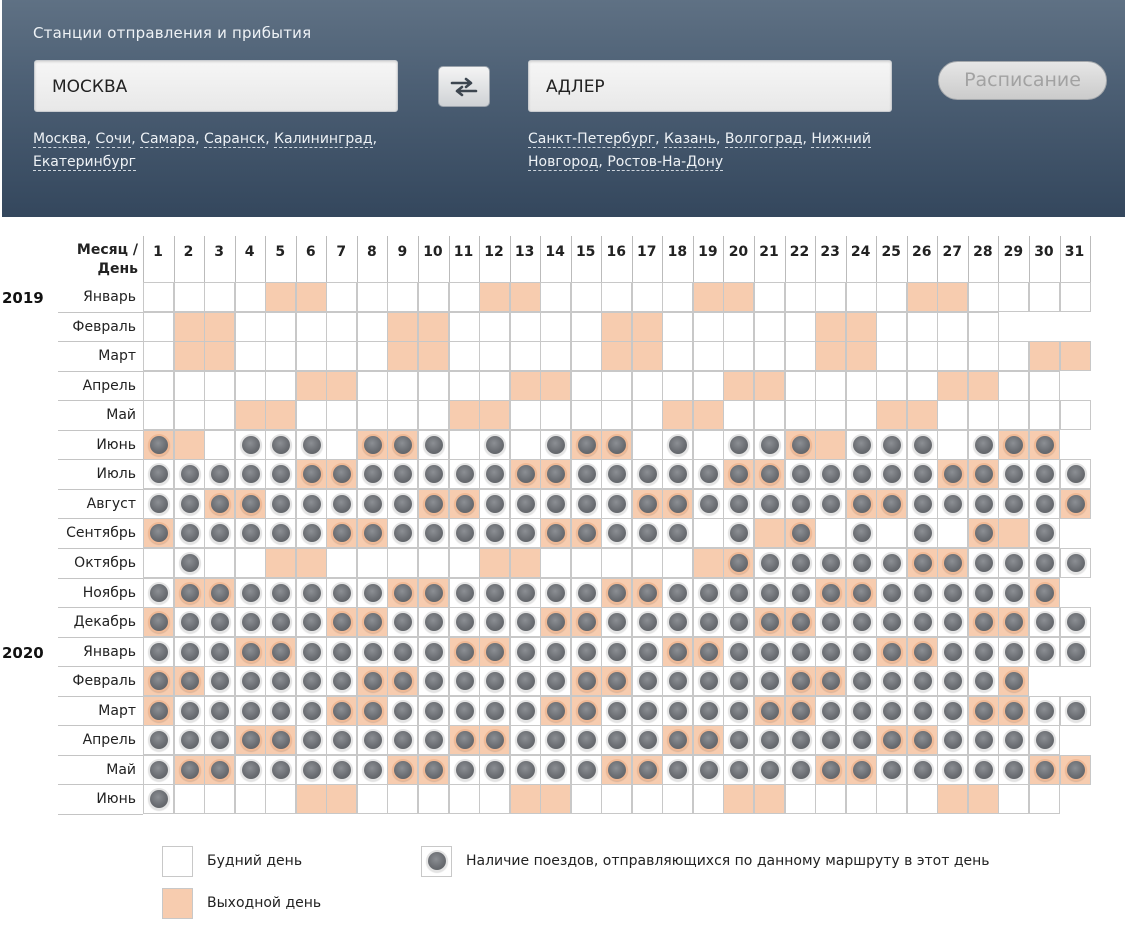 The height and width of the screenshot is (939, 1125). I want to click on arrival-city-link: Казань, so click(690, 139).